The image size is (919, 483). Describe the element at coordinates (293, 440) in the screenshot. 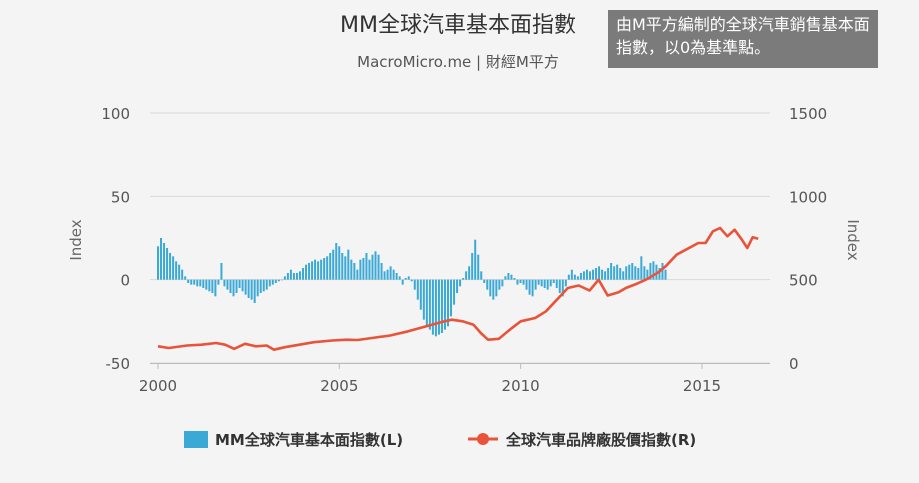

I see `legend-item-bar: MM全球汽車基本面指數(L)` at that location.